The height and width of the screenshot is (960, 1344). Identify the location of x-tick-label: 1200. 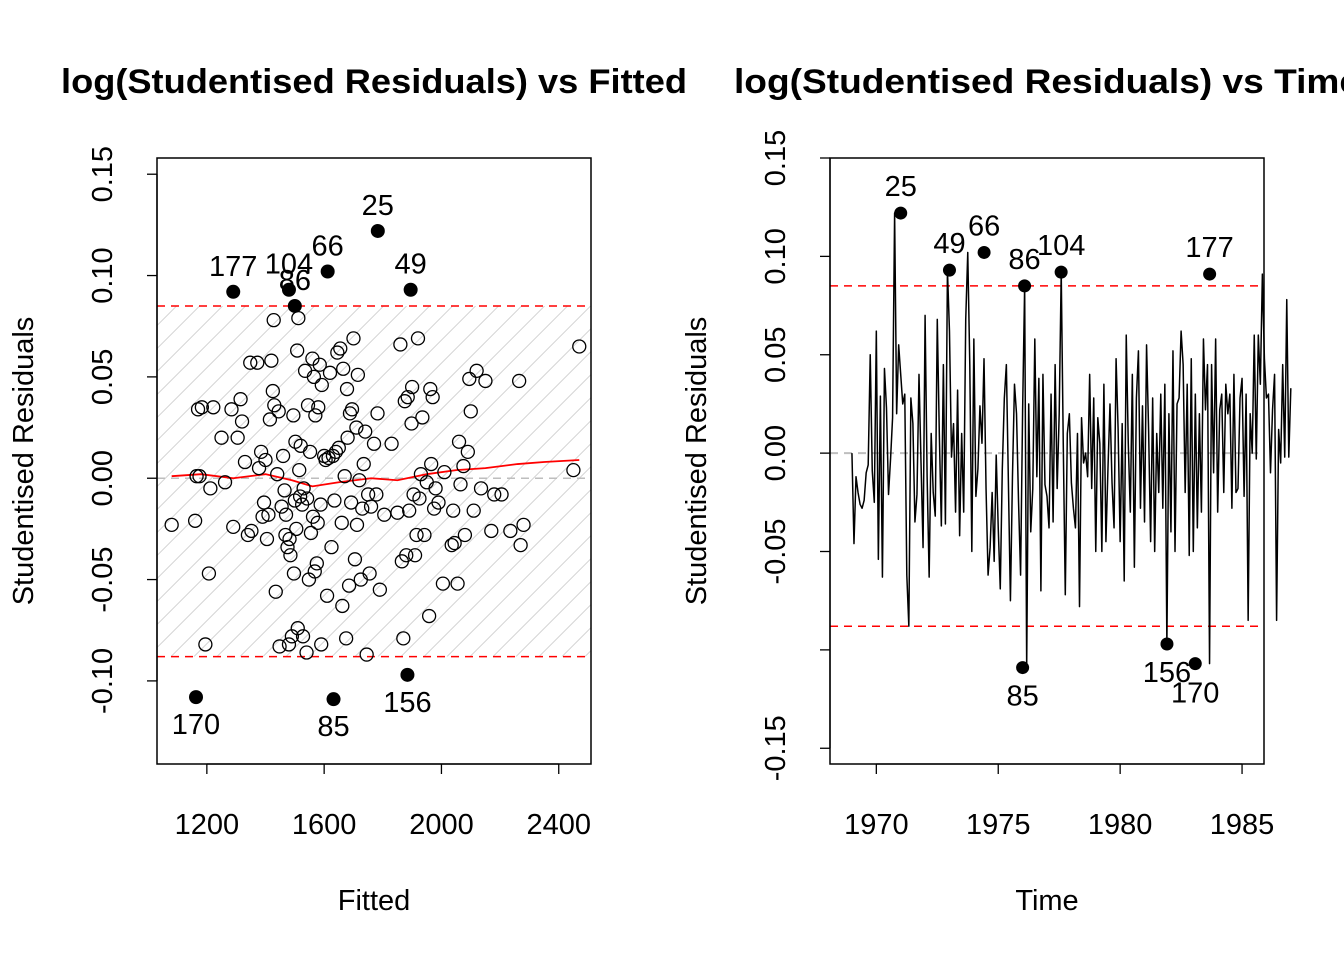
(207, 825).